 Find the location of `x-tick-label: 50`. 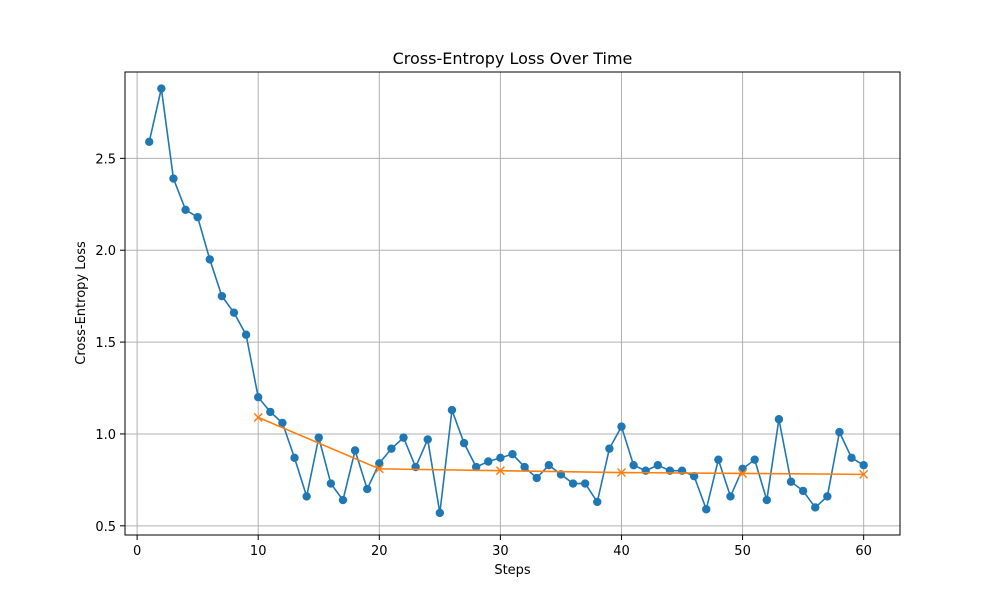

x-tick-label: 50 is located at coordinates (742, 551).